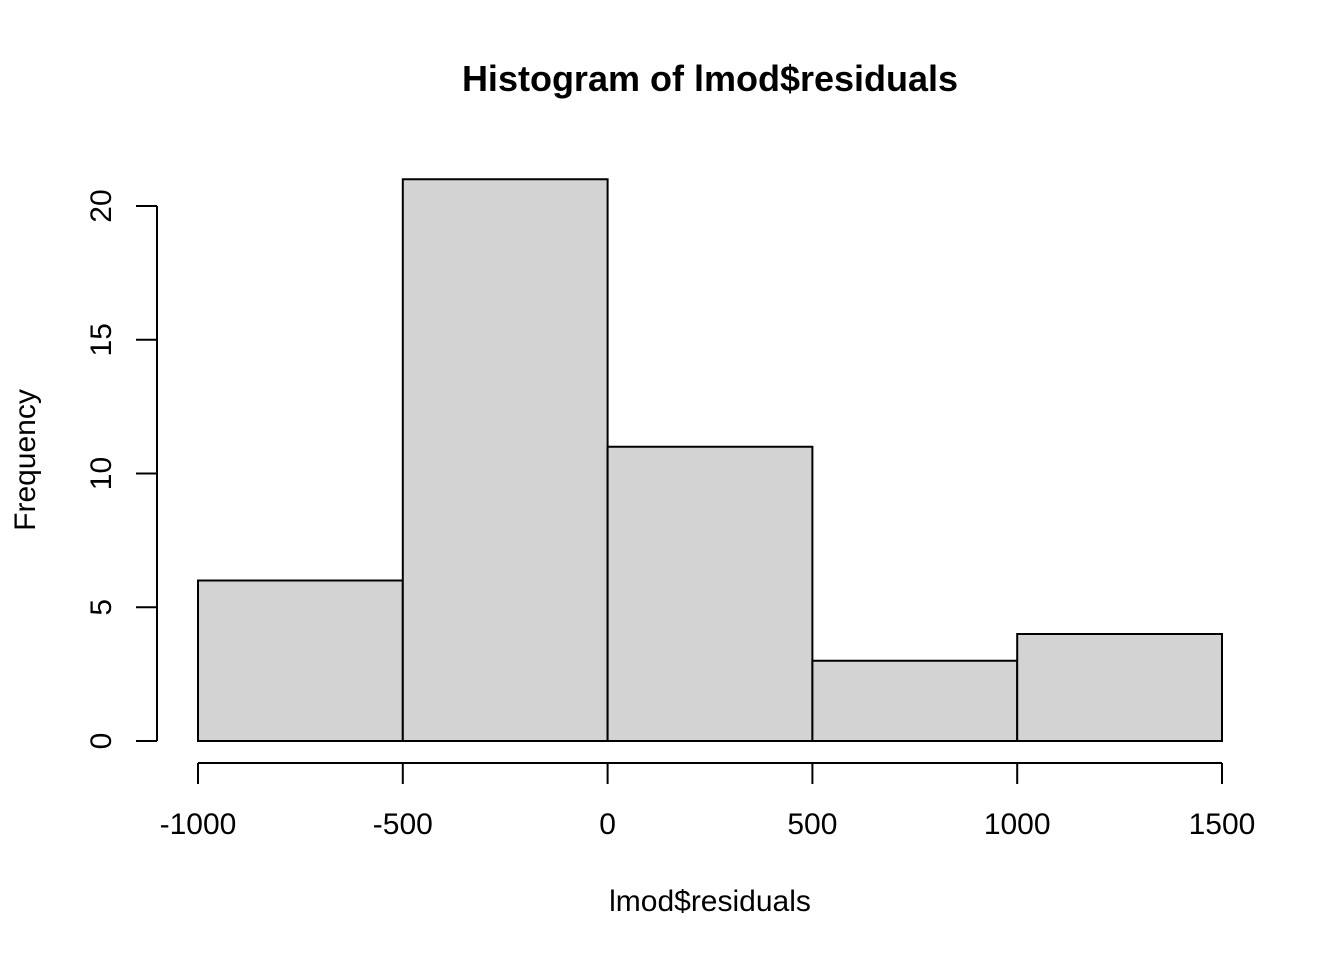  I want to click on y-tick-label: 5, so click(101, 607).